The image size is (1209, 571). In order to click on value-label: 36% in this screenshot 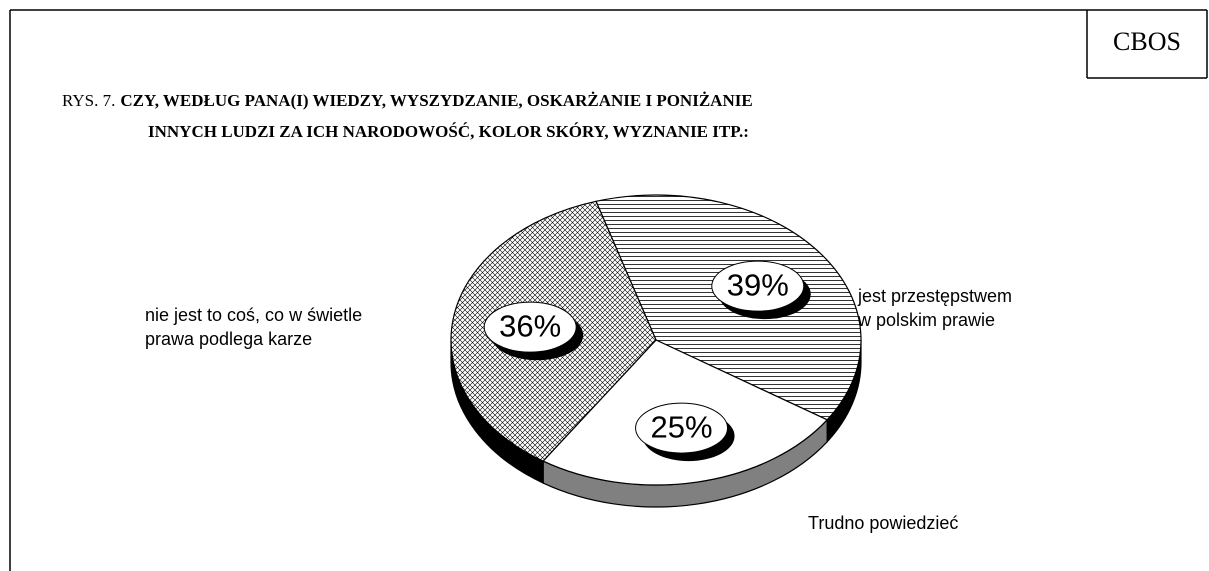, I will do `click(530, 325)`.